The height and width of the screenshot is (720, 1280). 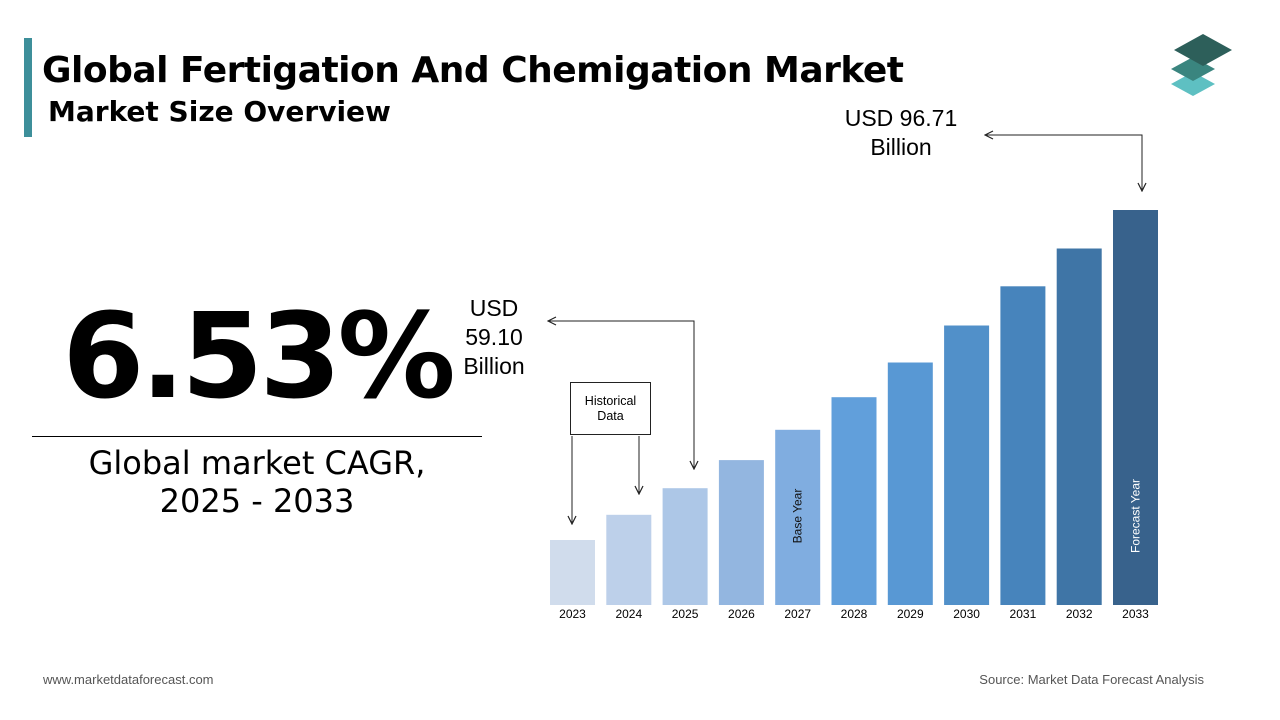 What do you see at coordinates (1023, 445) in the screenshot?
I see `bar-2031` at bounding box center [1023, 445].